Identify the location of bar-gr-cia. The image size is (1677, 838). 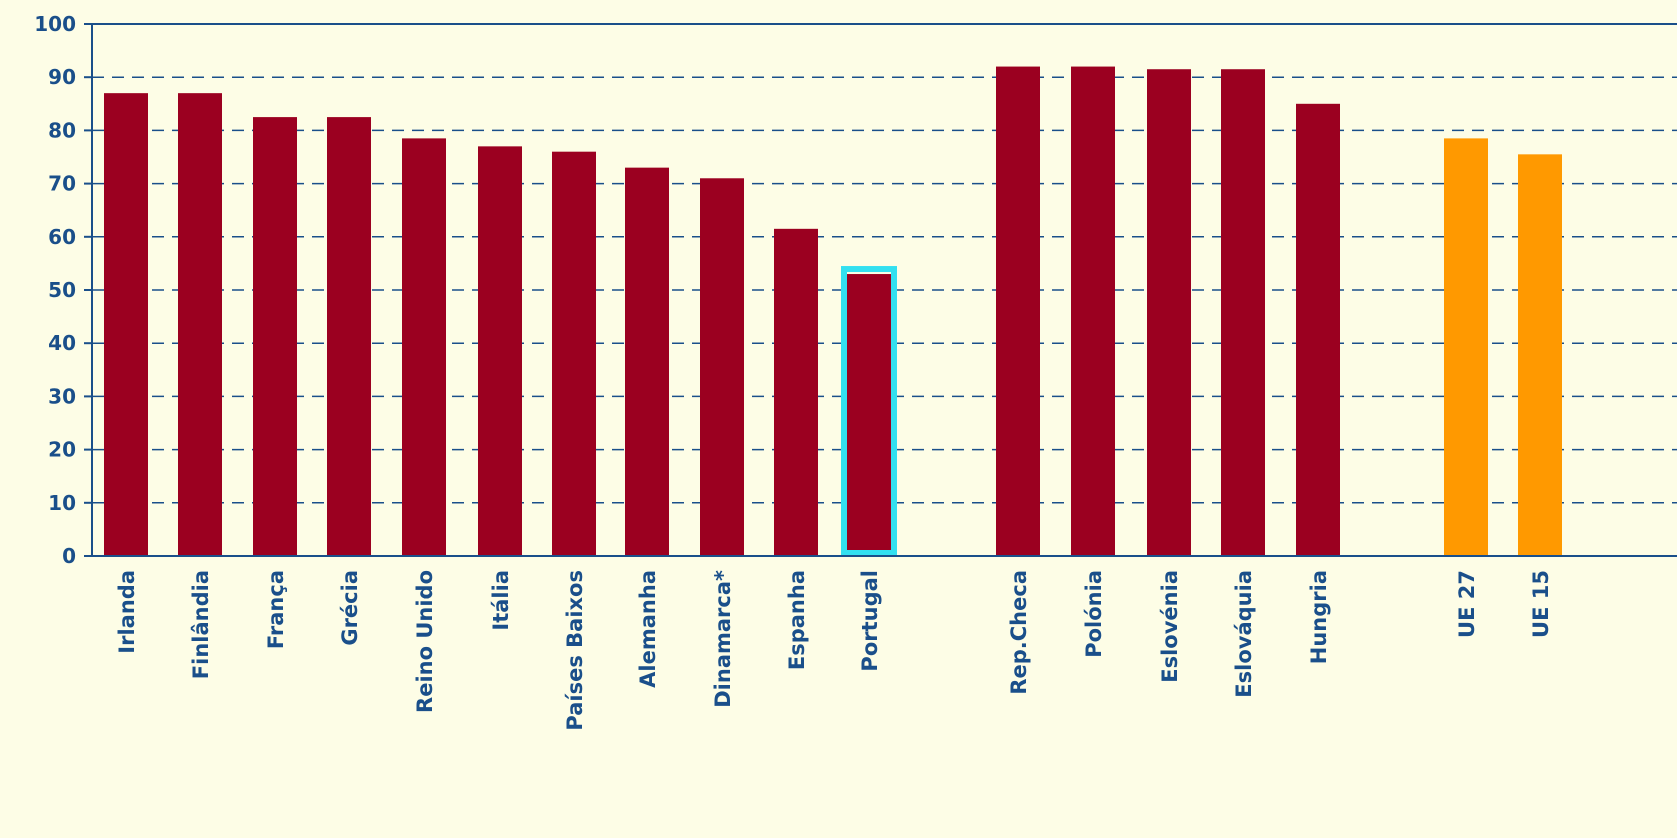
(349, 336).